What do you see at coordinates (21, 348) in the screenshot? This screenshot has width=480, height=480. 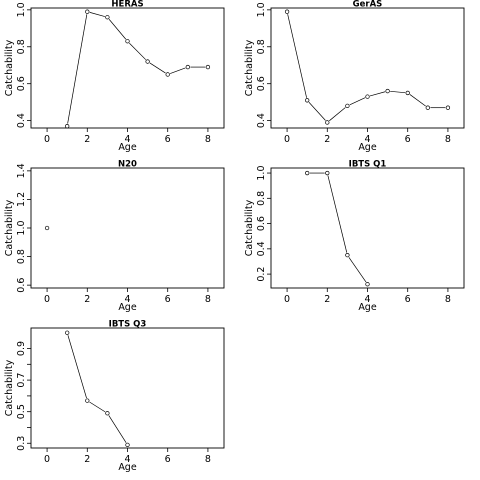 I see `y-tick-label: 0.9` at bounding box center [21, 348].